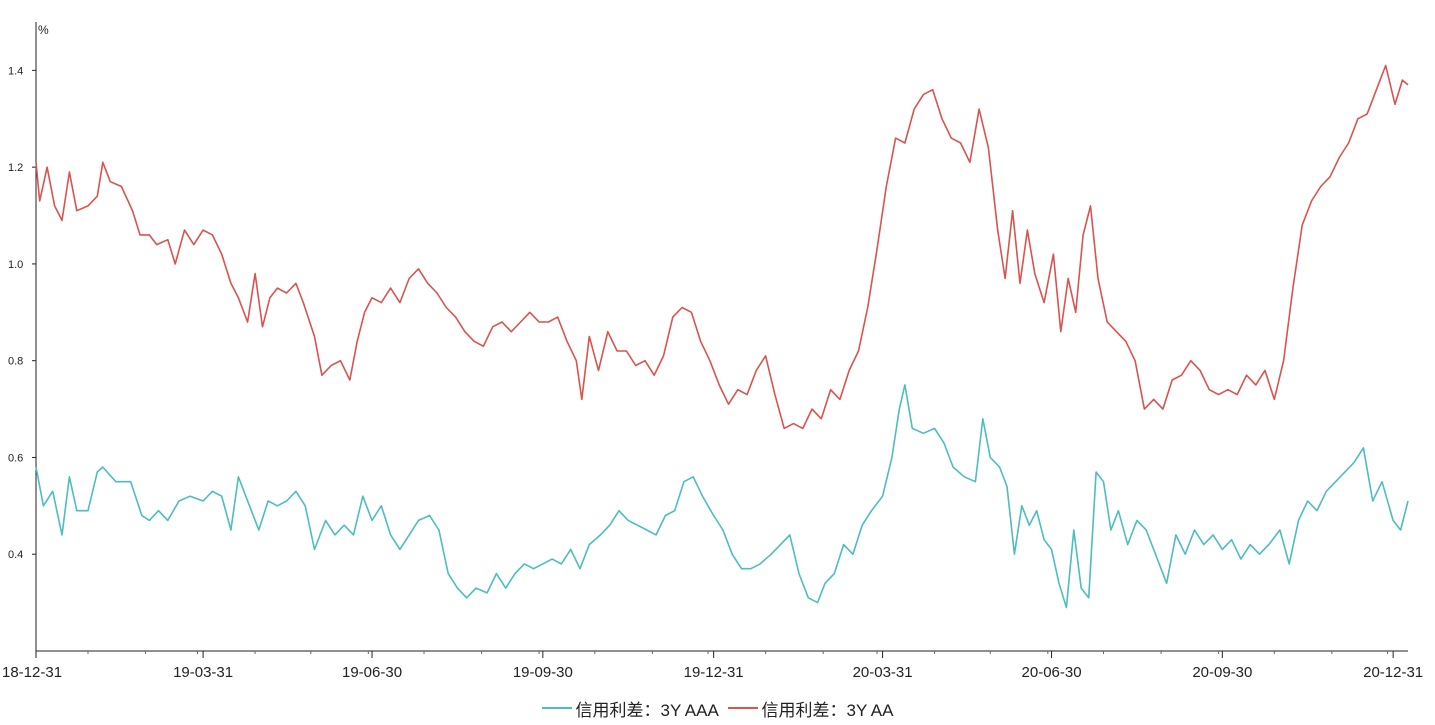 This screenshot has height=725, width=1435. Describe the element at coordinates (15, 555) in the screenshot. I see `y-tick-label-0: 0.4` at that location.